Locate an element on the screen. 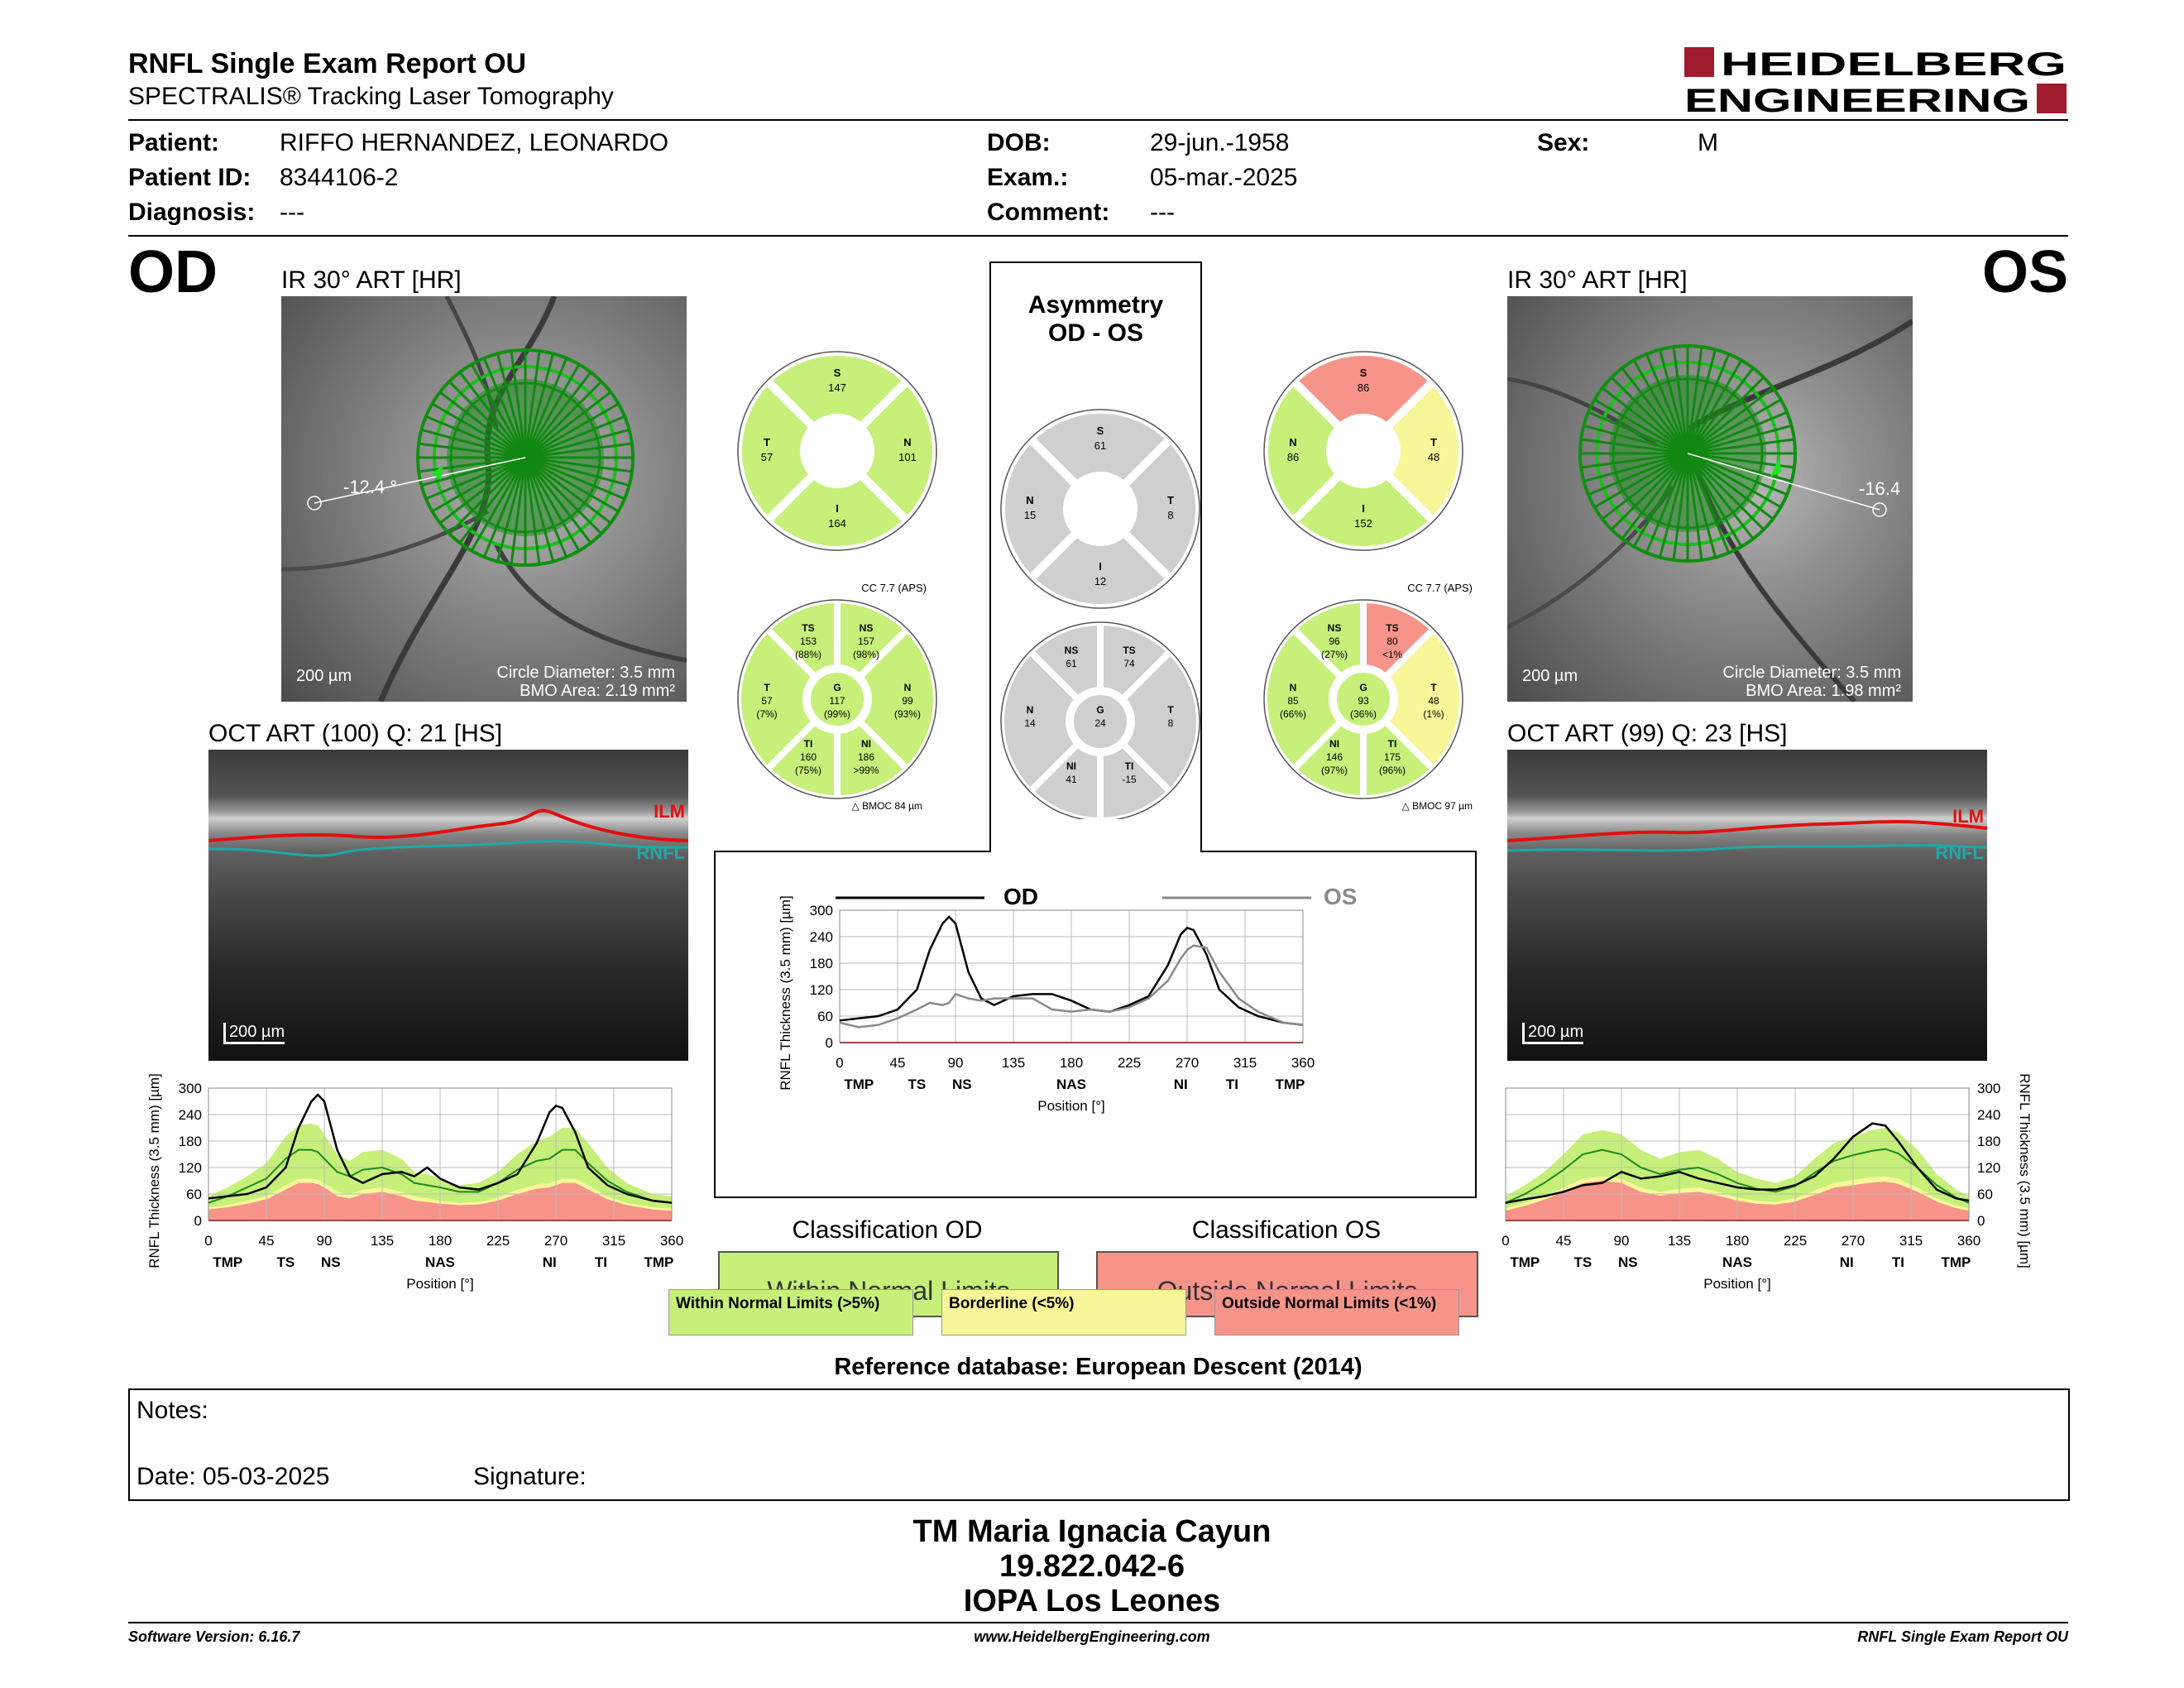  os-classification-title: Classification OS is located at coordinates (1286, 1230).